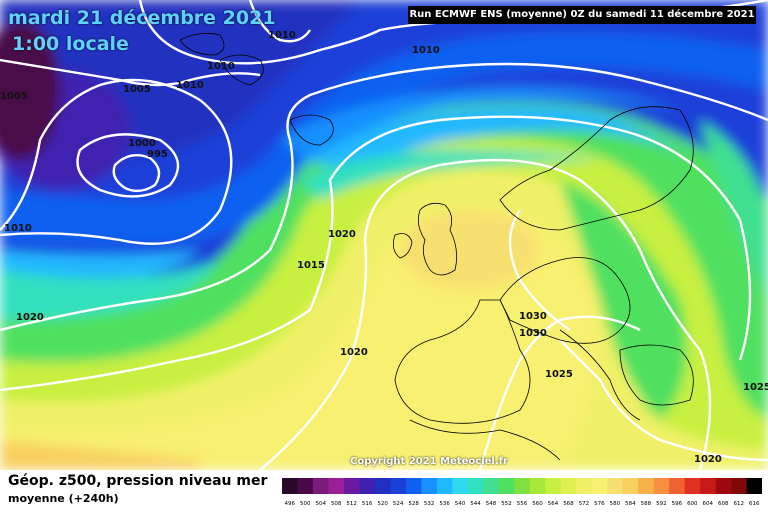  Describe the element at coordinates (661, 504) in the screenshot. I see `scale-tick-label: 592` at that location.